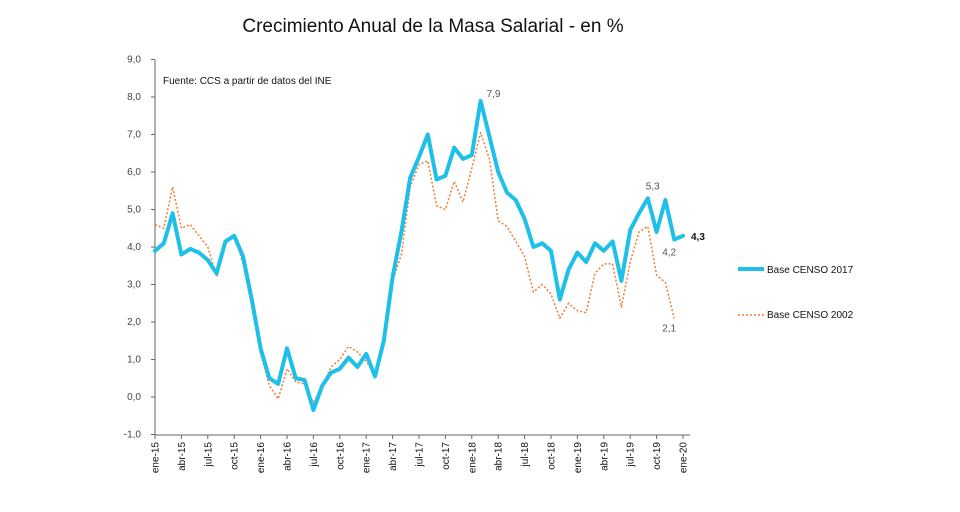  I want to click on x-tick-label: oct-18, so click(552, 456).